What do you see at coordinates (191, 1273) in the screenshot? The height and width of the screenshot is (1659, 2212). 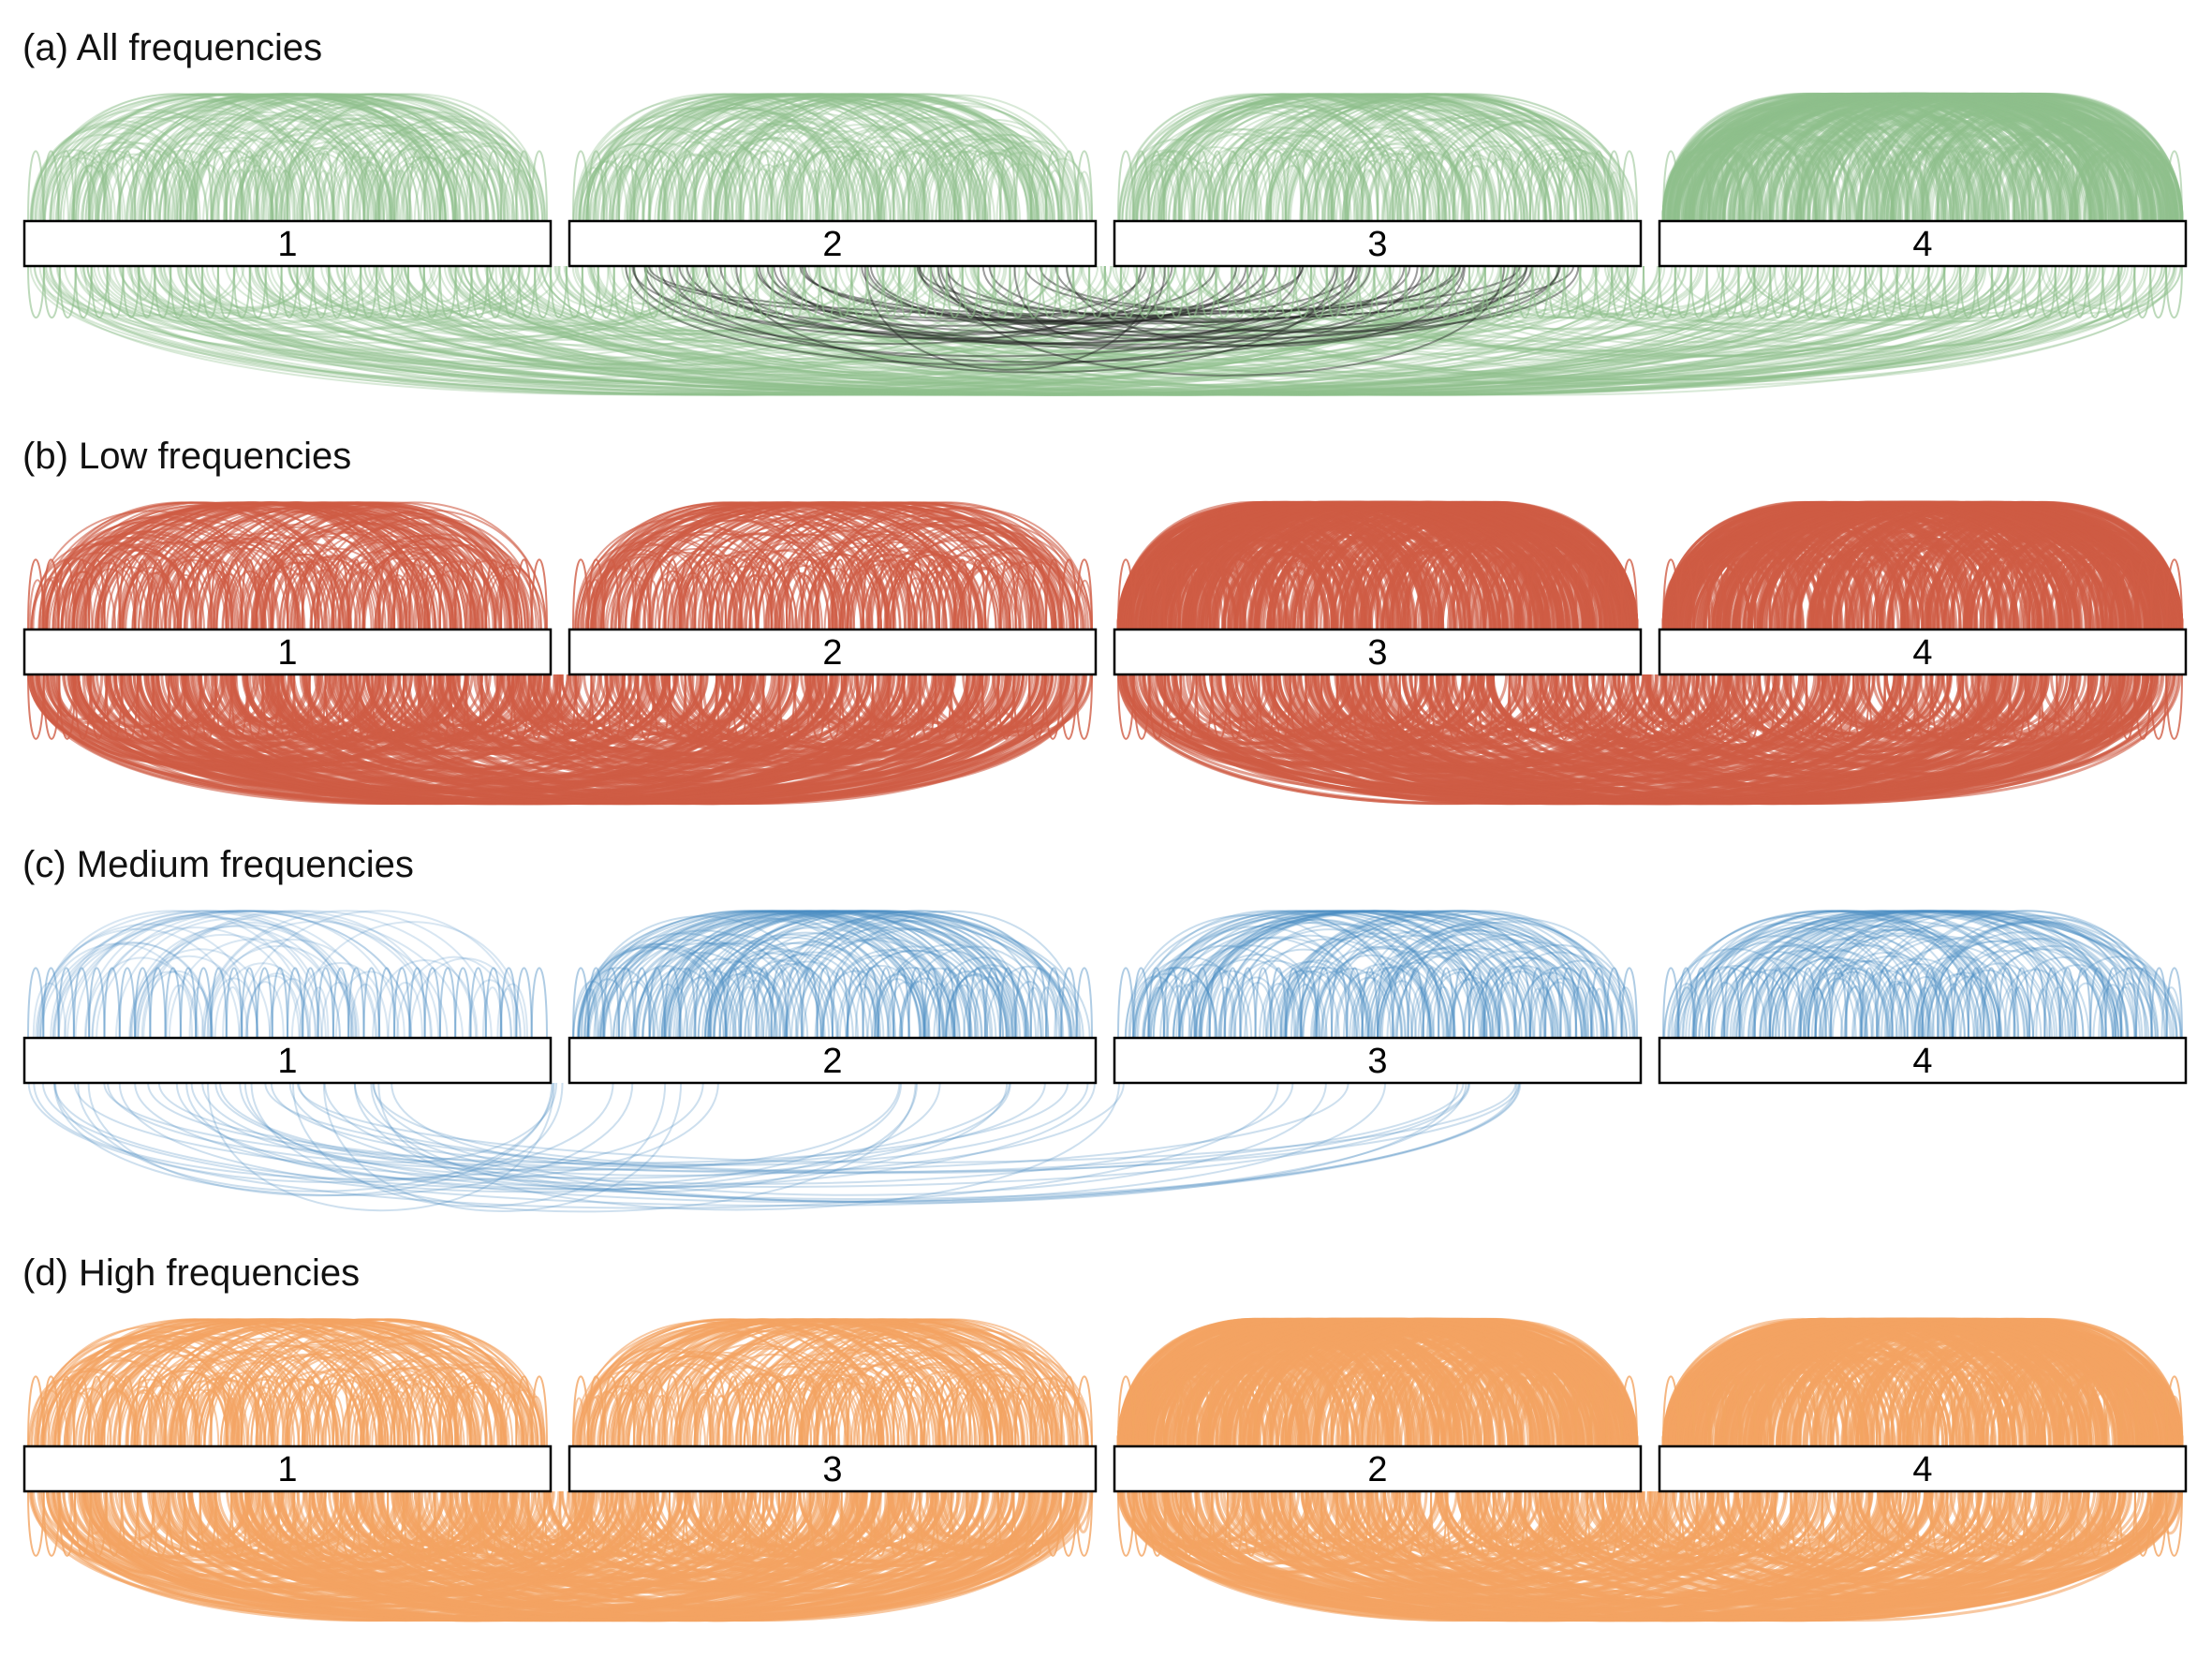 I see `panel-d-title: (d) High frequencies` at bounding box center [191, 1273].